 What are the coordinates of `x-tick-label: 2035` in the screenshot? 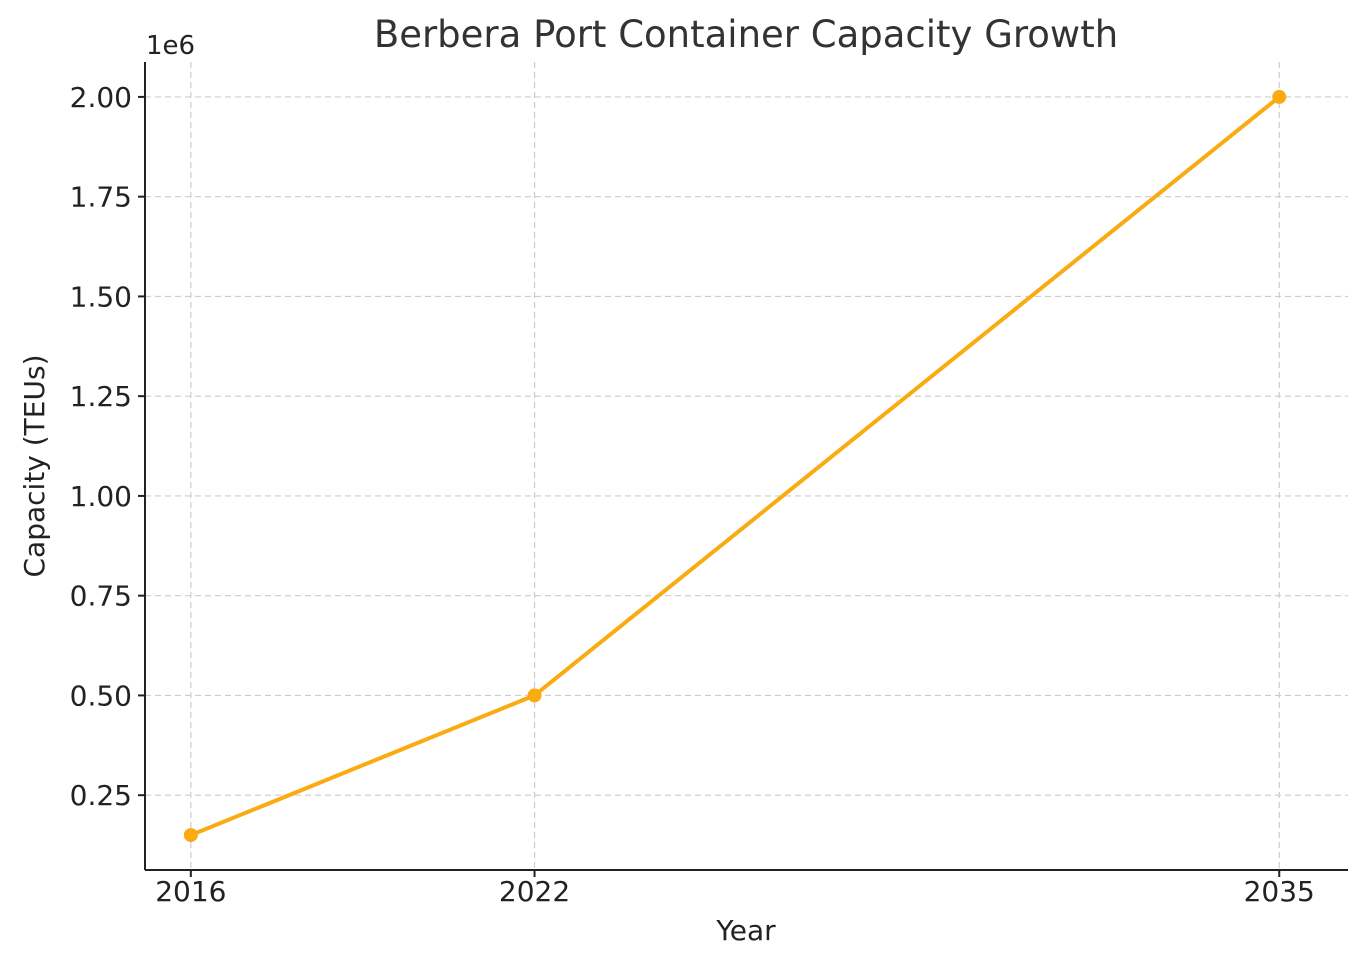 It's located at (1279, 891).